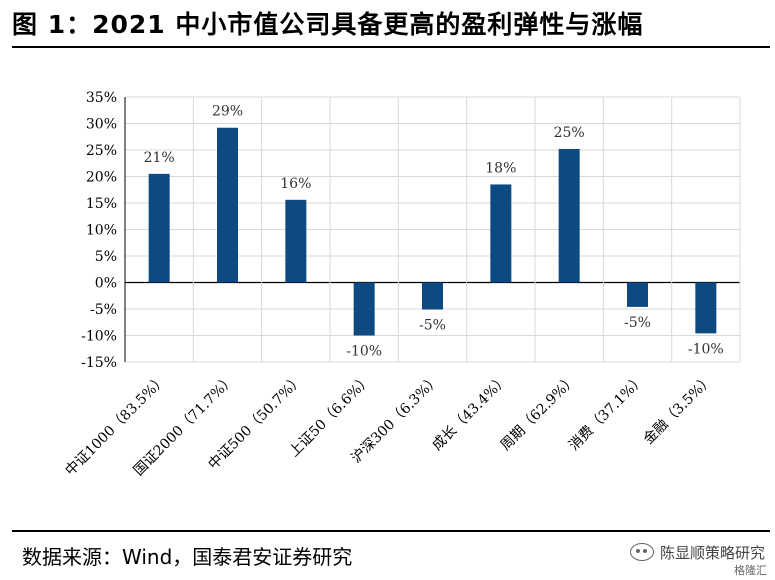 This screenshot has height=580, width=775. What do you see at coordinates (99, 337) in the screenshot?
I see `y-tick-label: -10%` at bounding box center [99, 337].